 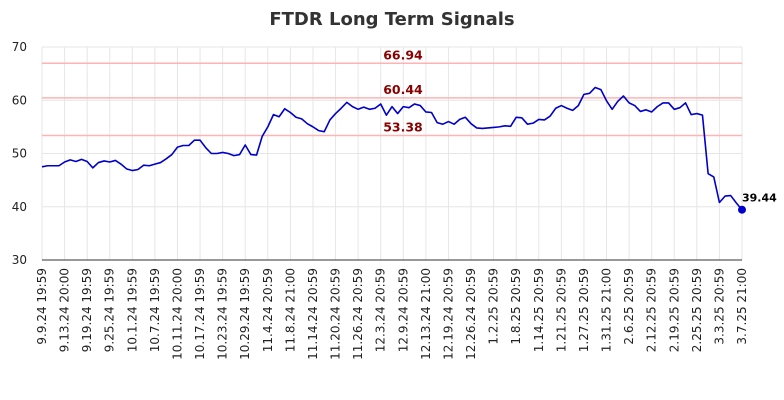 I want to click on x-tick-label: 11.26.24 20:59, so click(x=358, y=314).